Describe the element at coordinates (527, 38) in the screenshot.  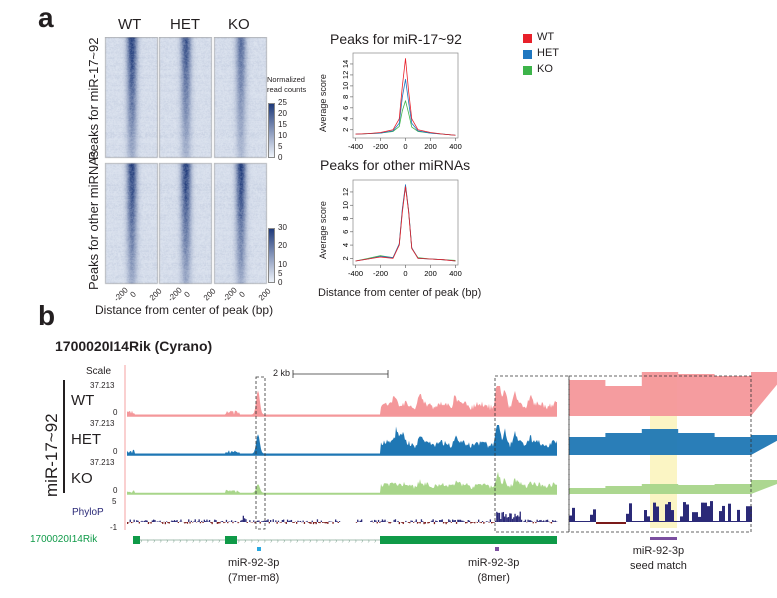
I see `legend-swatch-wt` at that location.